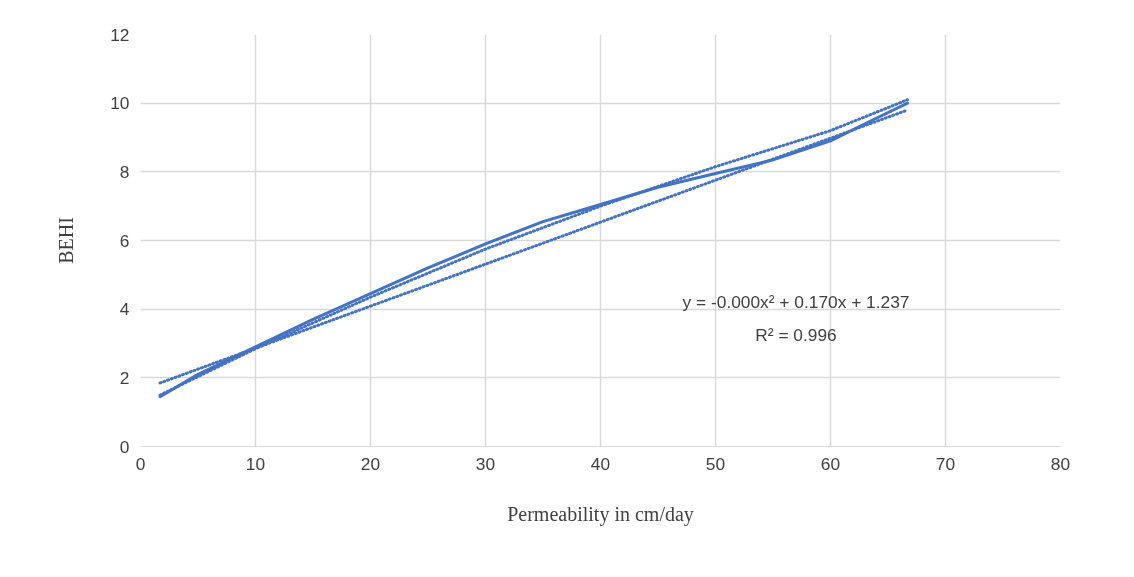 The height and width of the screenshot is (577, 1134). I want to click on x-tick-label: 80, so click(1060, 463).